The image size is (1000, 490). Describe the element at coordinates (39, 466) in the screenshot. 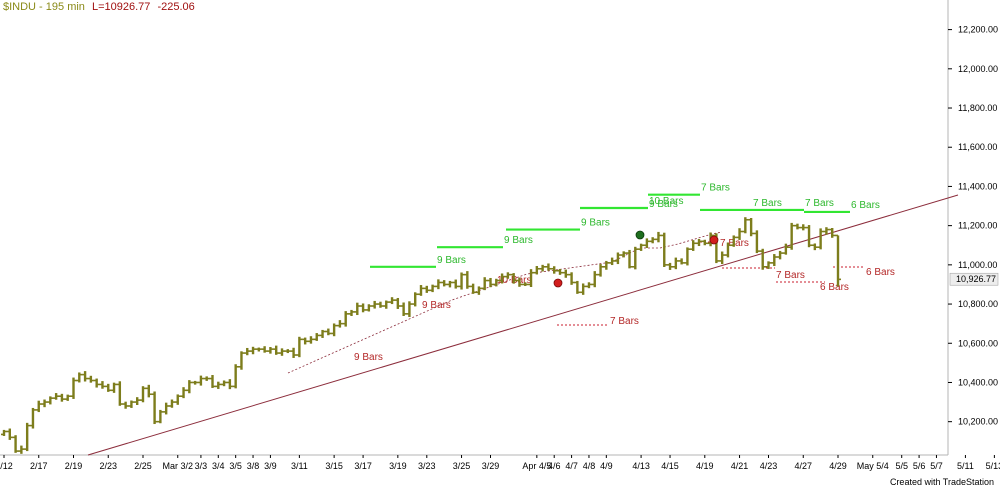

I see `x-tick-label: 2/17` at that location.